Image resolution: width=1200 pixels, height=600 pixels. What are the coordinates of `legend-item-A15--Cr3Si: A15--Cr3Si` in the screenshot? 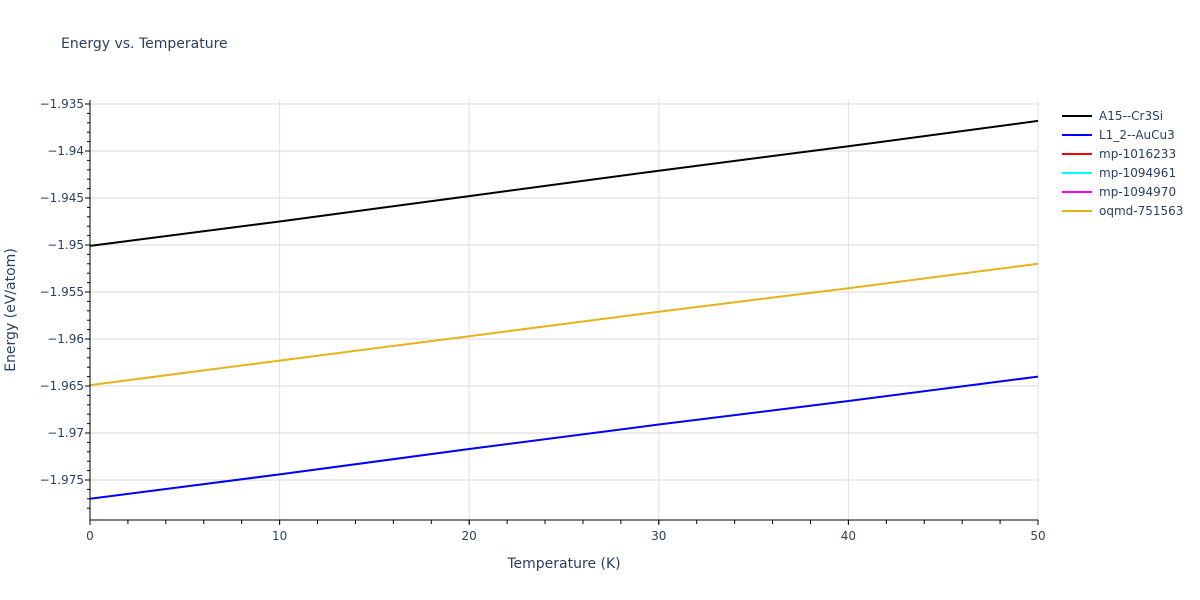 It's located at (1122, 115).